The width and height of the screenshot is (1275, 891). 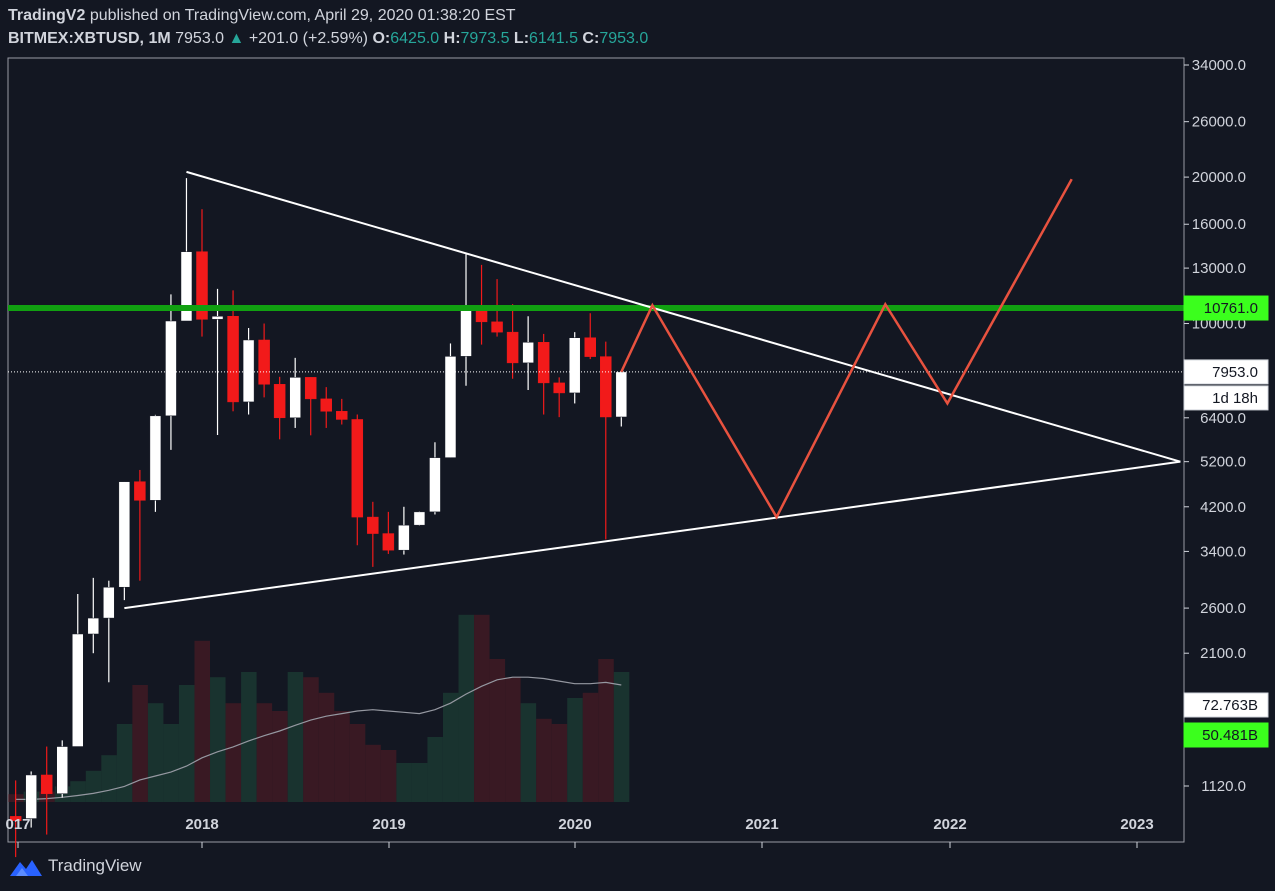 I want to click on price-label: 2600.0, so click(x=1223, y=608).